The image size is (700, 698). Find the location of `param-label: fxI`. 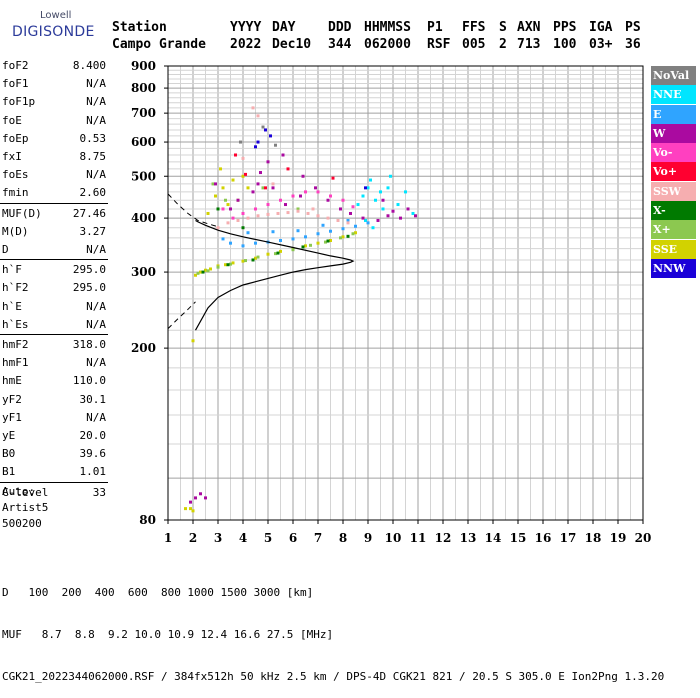

param-label: fxI is located at coordinates (12, 156).